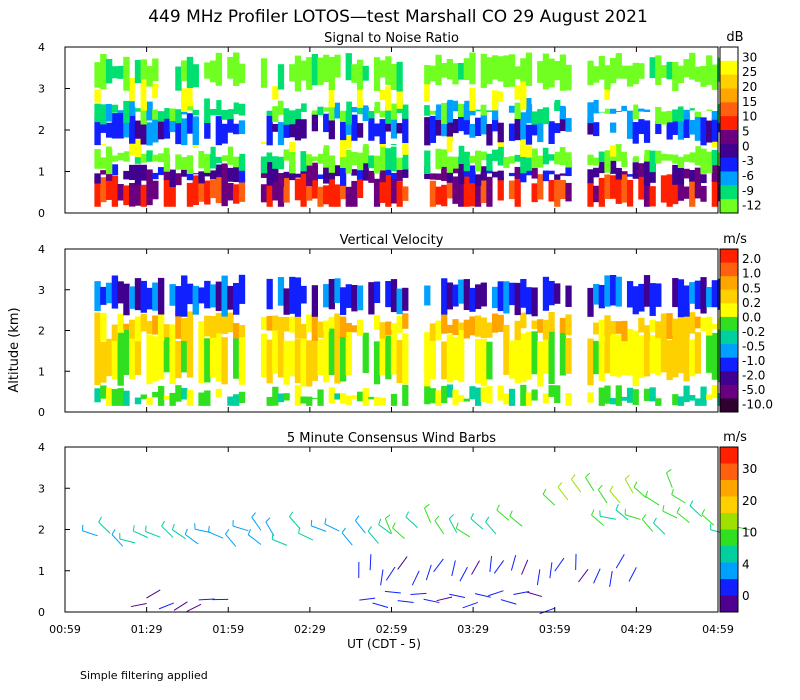 This screenshot has height=700, width=800. What do you see at coordinates (749, 117) in the screenshot?
I see `colorbar-label: 10` at bounding box center [749, 117].